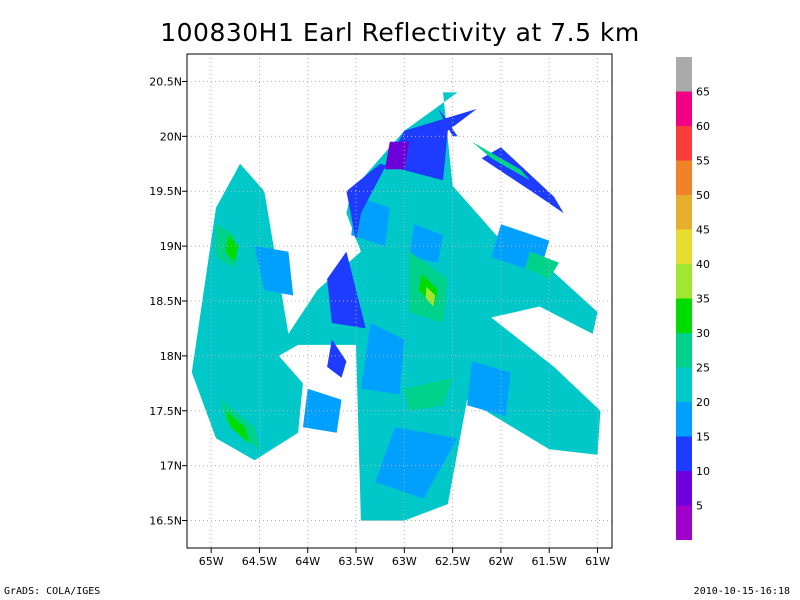  I want to click on x-tick-label: 64W, so click(307, 561).